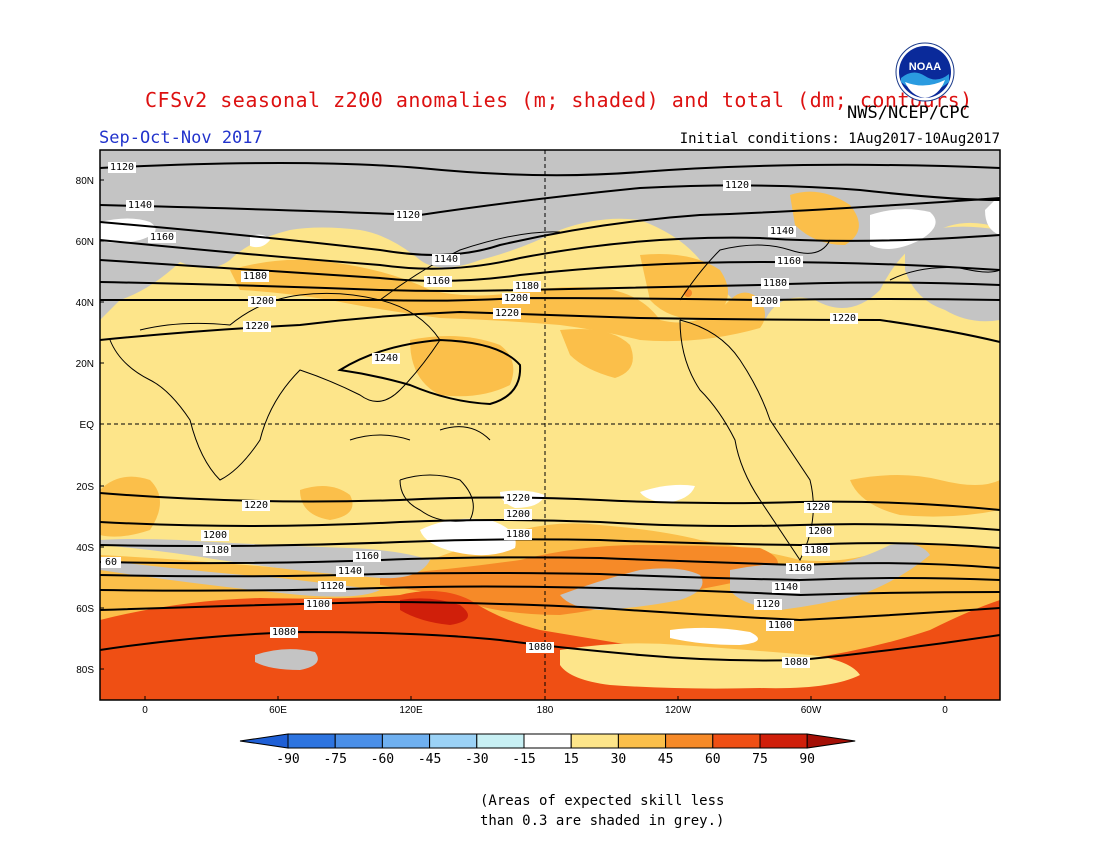 This screenshot has height=850, width=1100. I want to click on lat-label: 20S, so click(85, 487).